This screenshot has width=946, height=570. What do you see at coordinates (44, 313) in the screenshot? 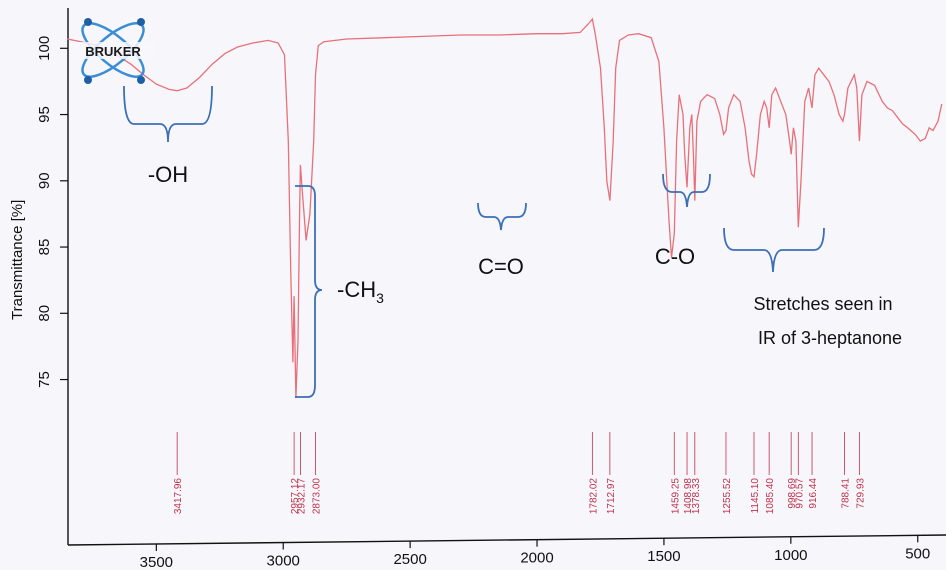
I see `y-tick-label: 80` at bounding box center [44, 313].